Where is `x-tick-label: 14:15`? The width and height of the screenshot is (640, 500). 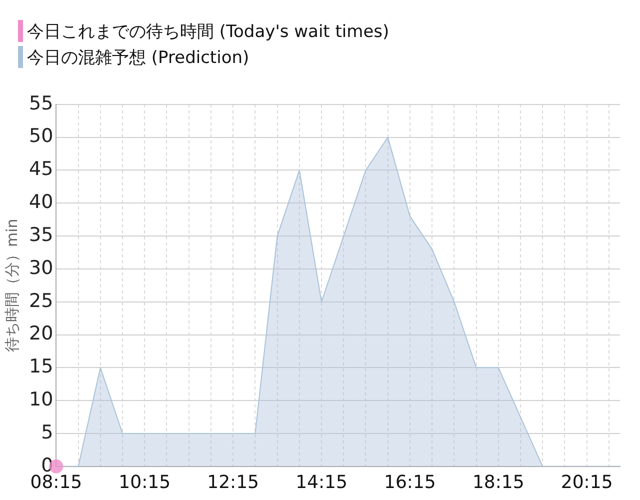 x-tick-label: 14:15 is located at coordinates (322, 482).